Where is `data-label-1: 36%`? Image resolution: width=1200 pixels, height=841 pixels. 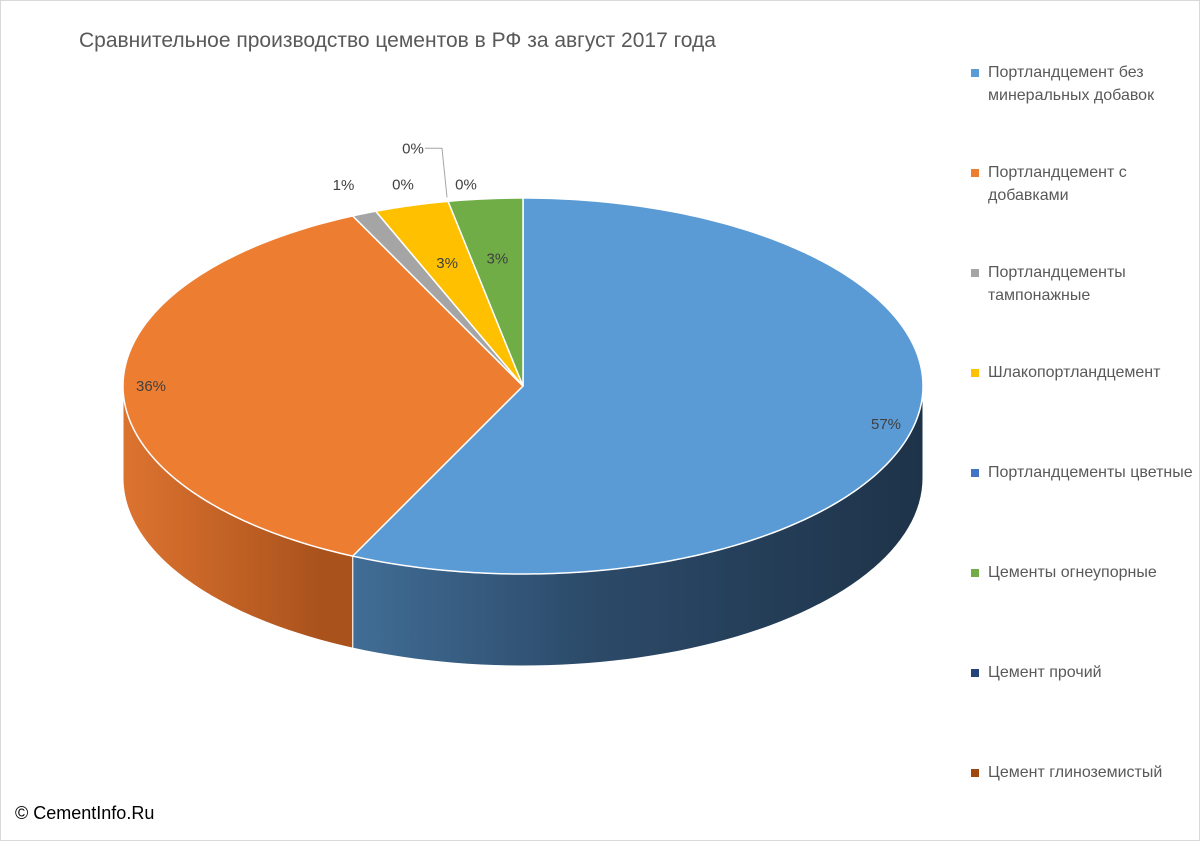 data-label-1: 36% is located at coordinates (151, 386).